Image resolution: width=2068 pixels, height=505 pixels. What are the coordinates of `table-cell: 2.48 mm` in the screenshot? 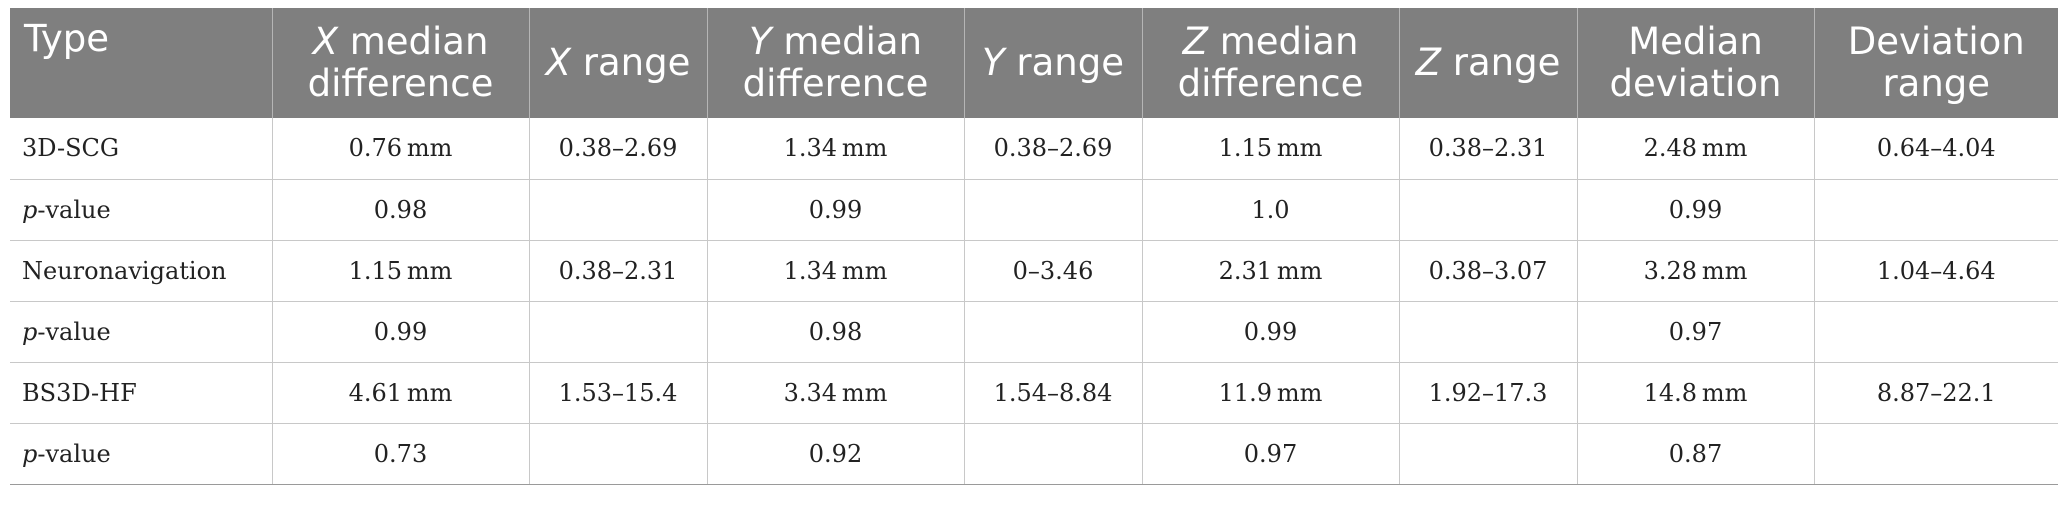 It's located at (1696, 149).